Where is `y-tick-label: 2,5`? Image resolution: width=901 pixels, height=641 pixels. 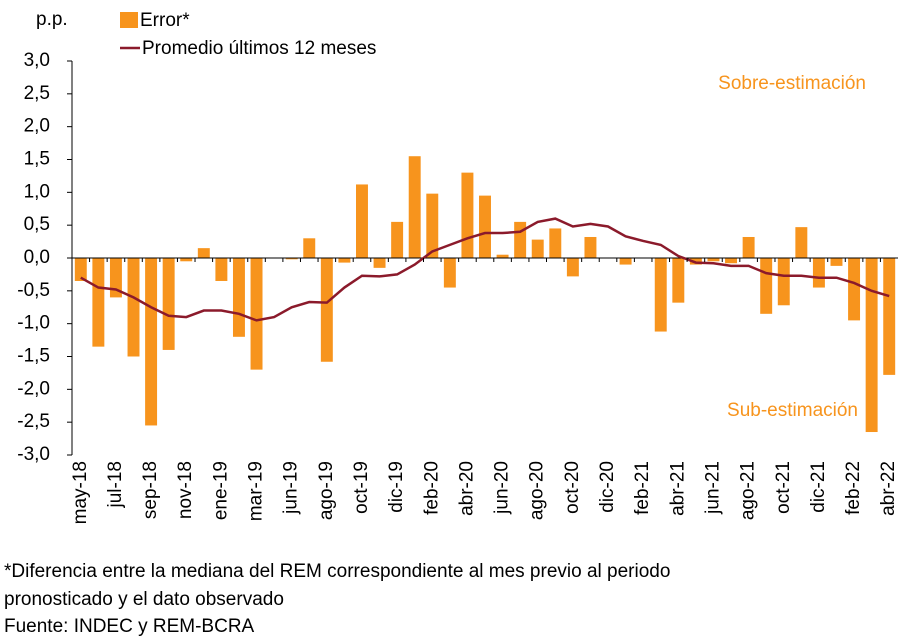
y-tick-label: 2,5 is located at coordinates (37, 93).